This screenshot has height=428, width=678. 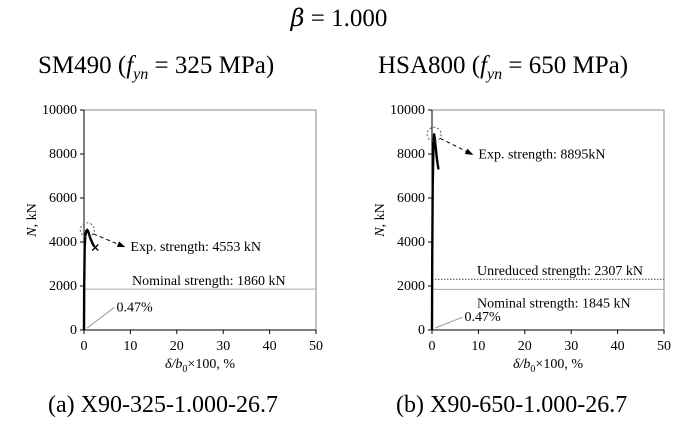 What do you see at coordinates (554, 303) in the screenshot?
I see `nominal-strength-label: Nominal strength: 1845 kN` at bounding box center [554, 303].